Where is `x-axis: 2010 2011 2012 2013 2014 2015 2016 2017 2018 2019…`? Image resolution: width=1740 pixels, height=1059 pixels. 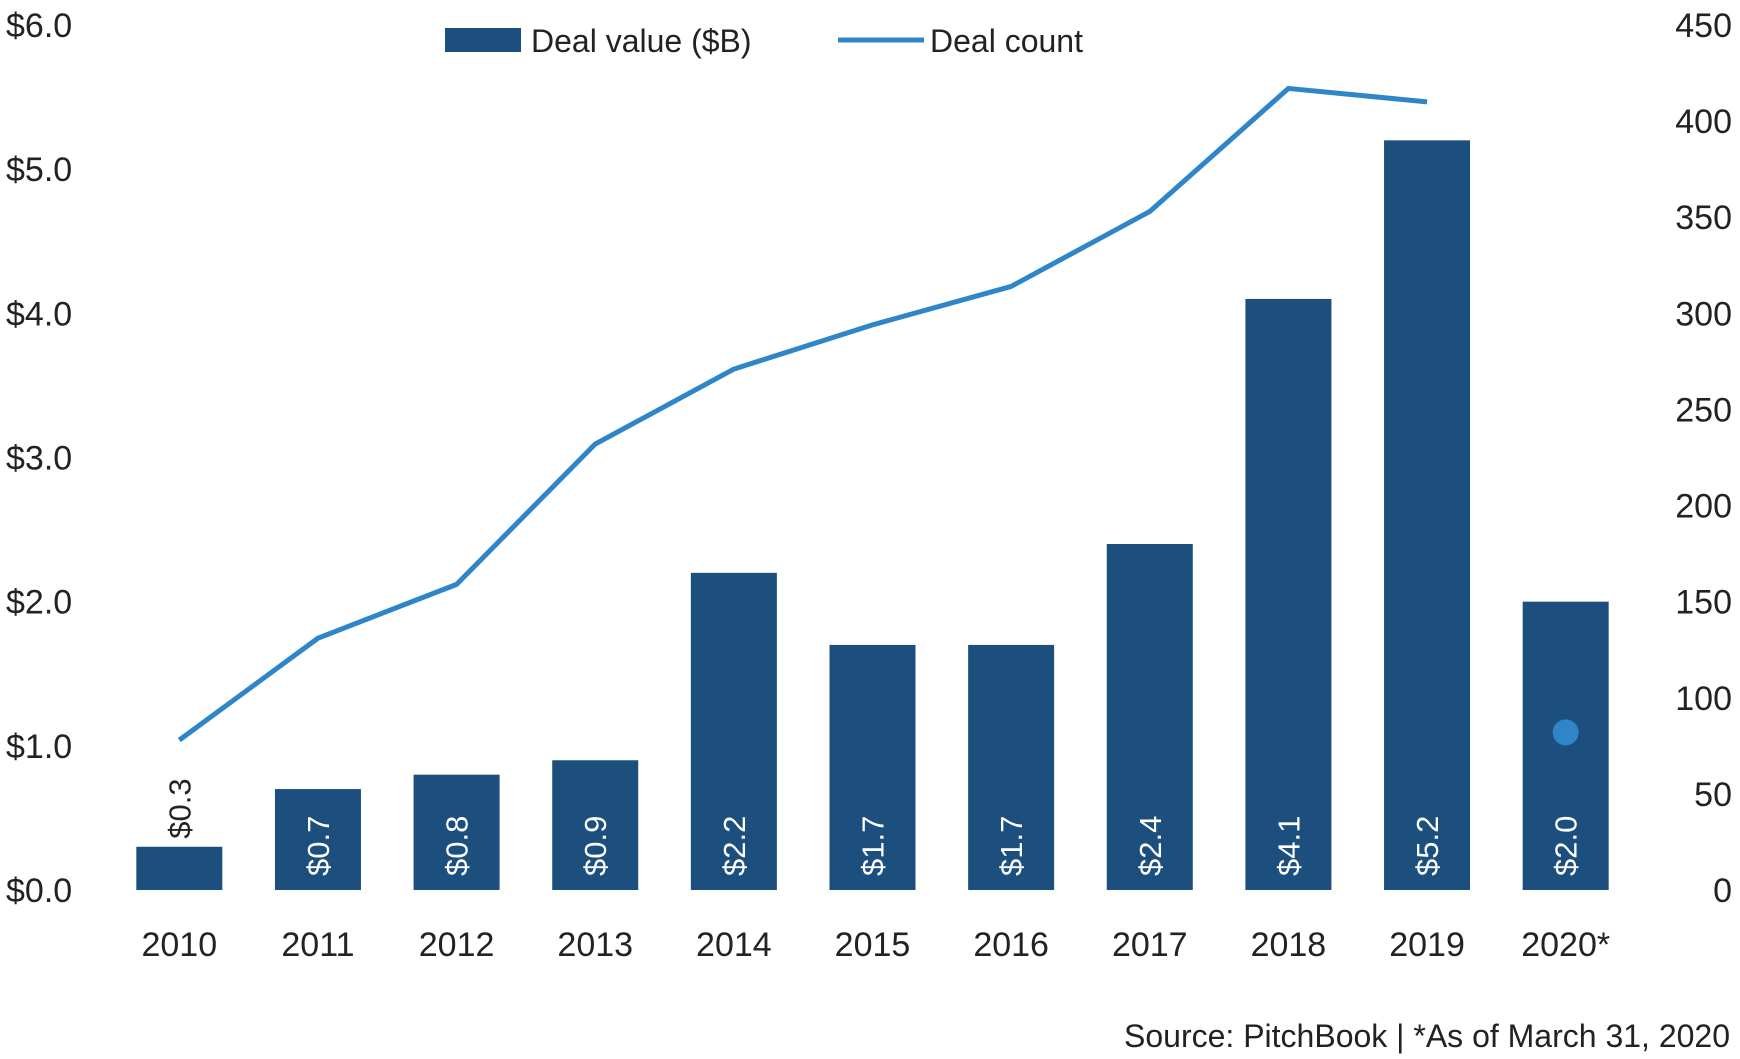 x-axis: 2010 2011 2012 2013 2014 2015 2016 2017 2018 2019… is located at coordinates (875, 945).